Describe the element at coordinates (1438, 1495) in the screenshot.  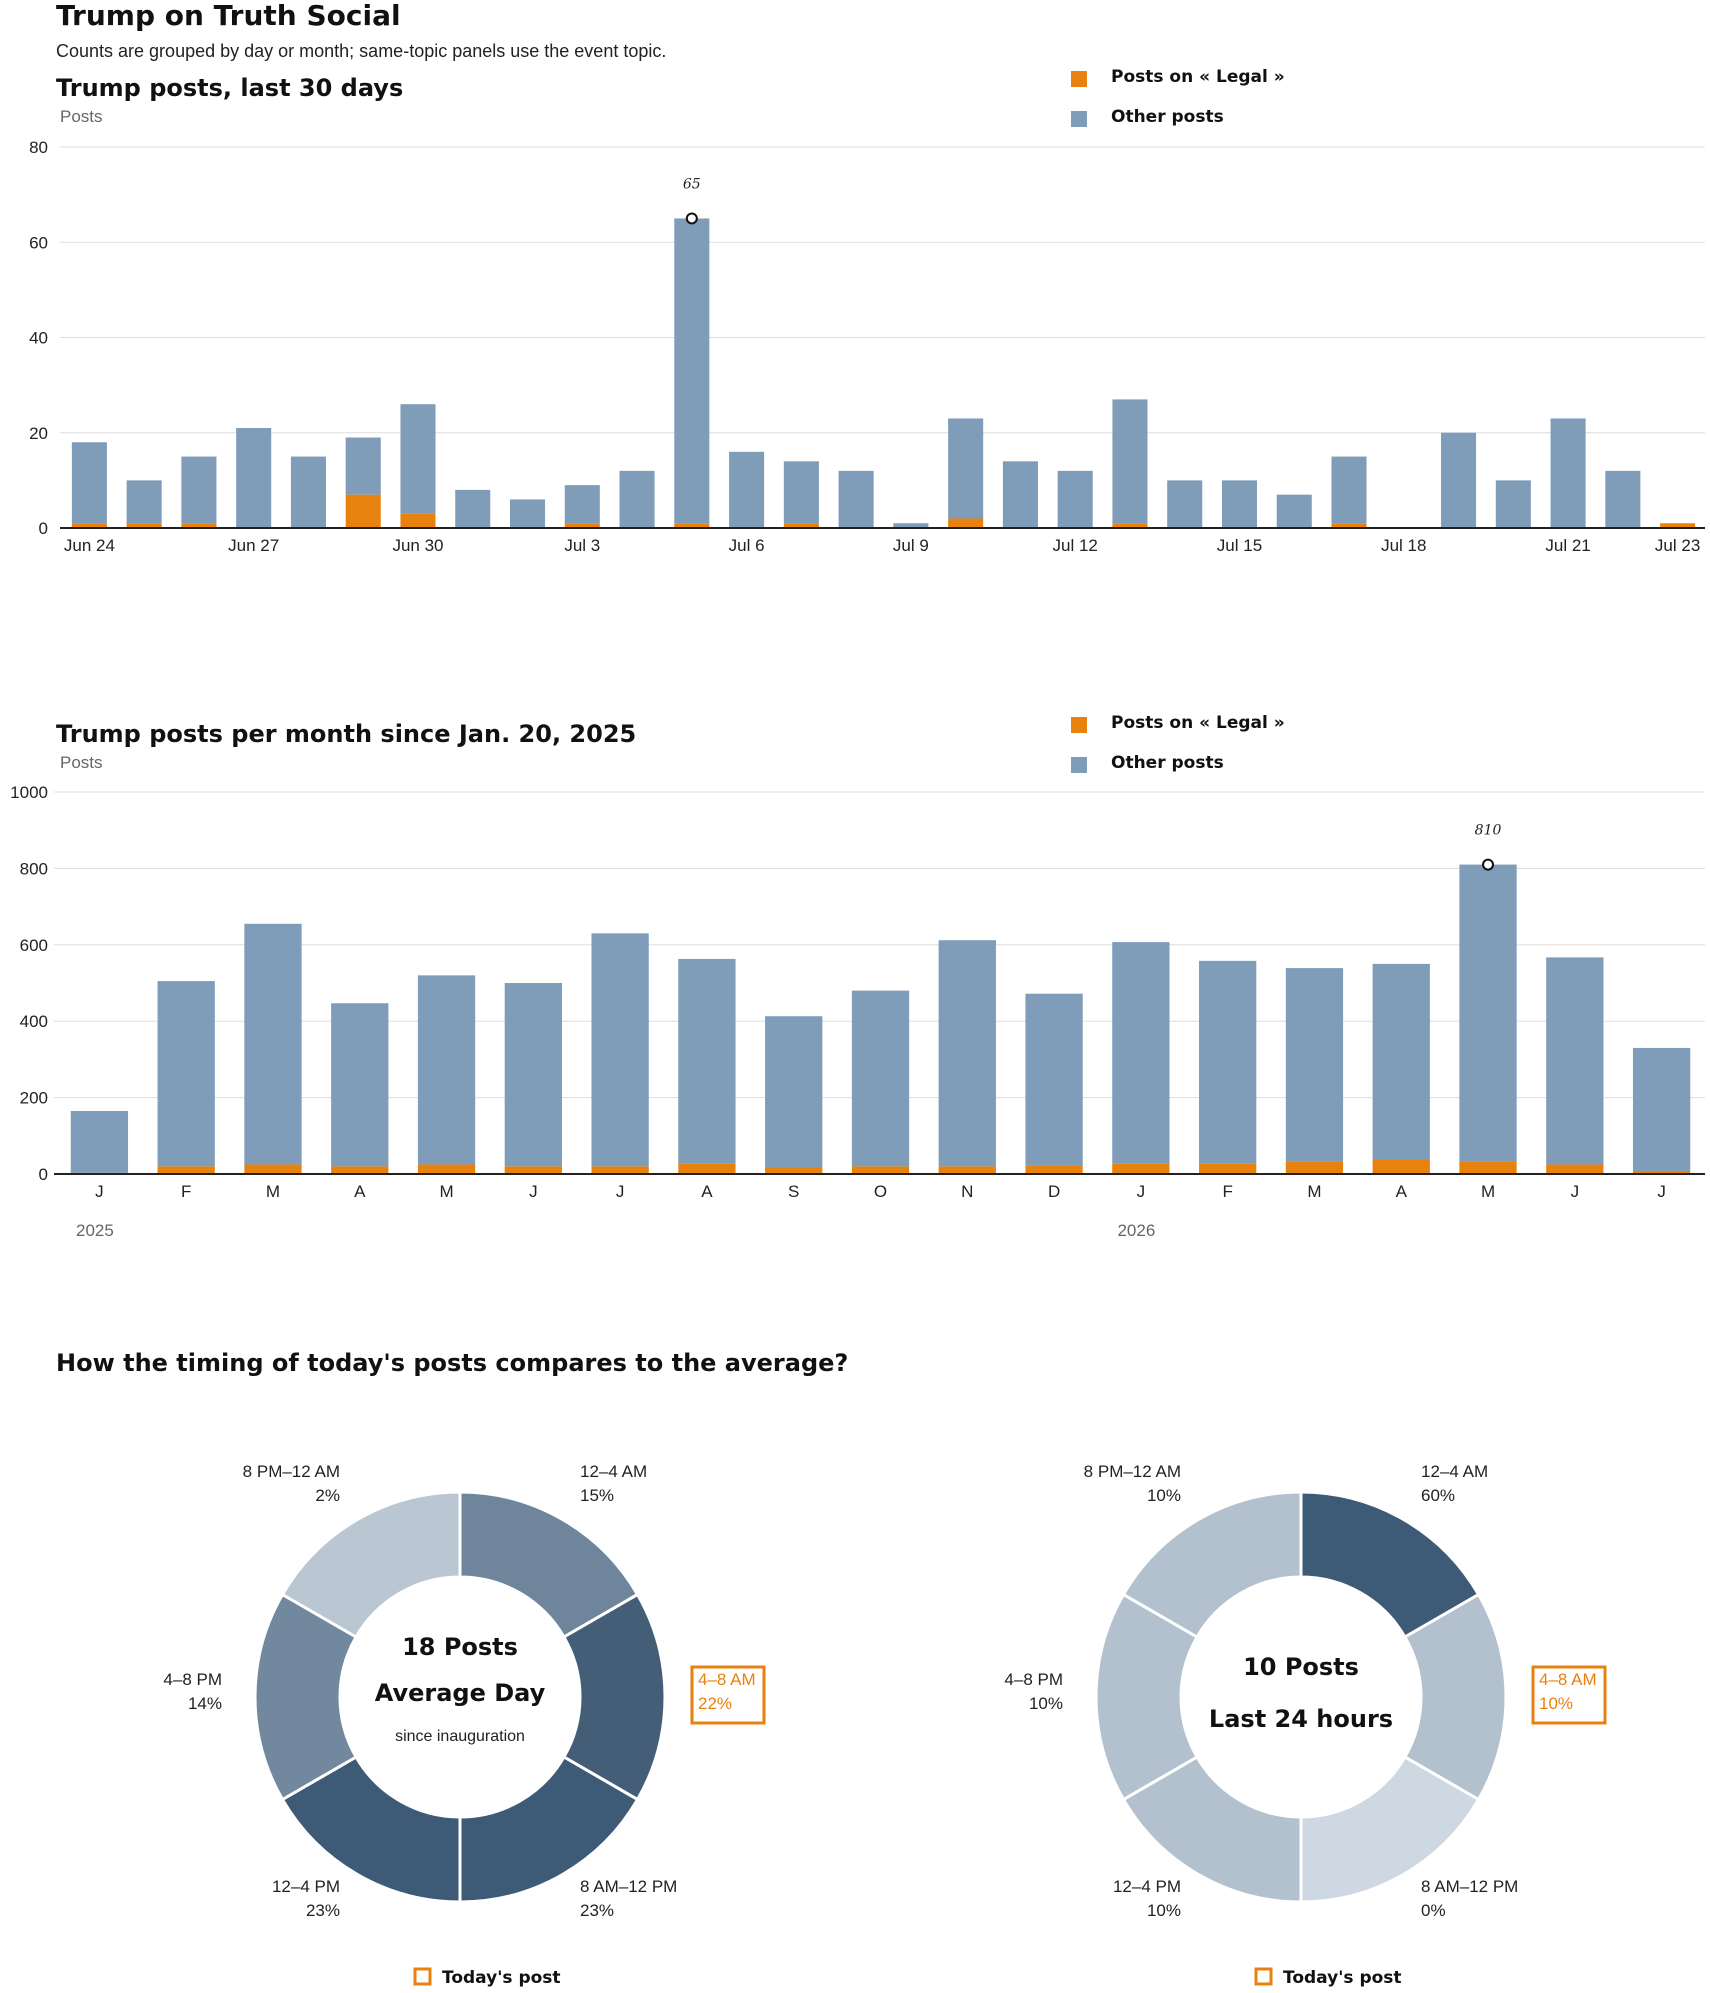
I see `slice-pct-label: 60%` at that location.